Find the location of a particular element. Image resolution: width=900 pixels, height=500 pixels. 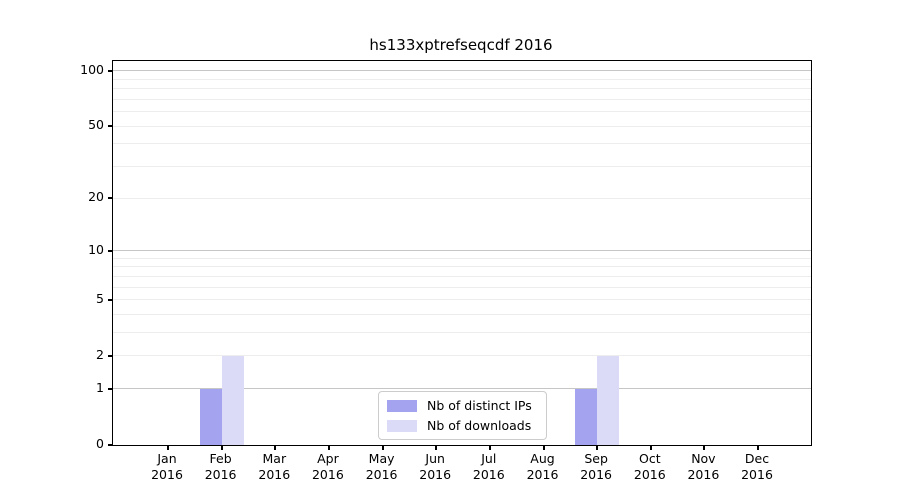

legend-entry-label: Nb of downloads is located at coordinates (479, 425).